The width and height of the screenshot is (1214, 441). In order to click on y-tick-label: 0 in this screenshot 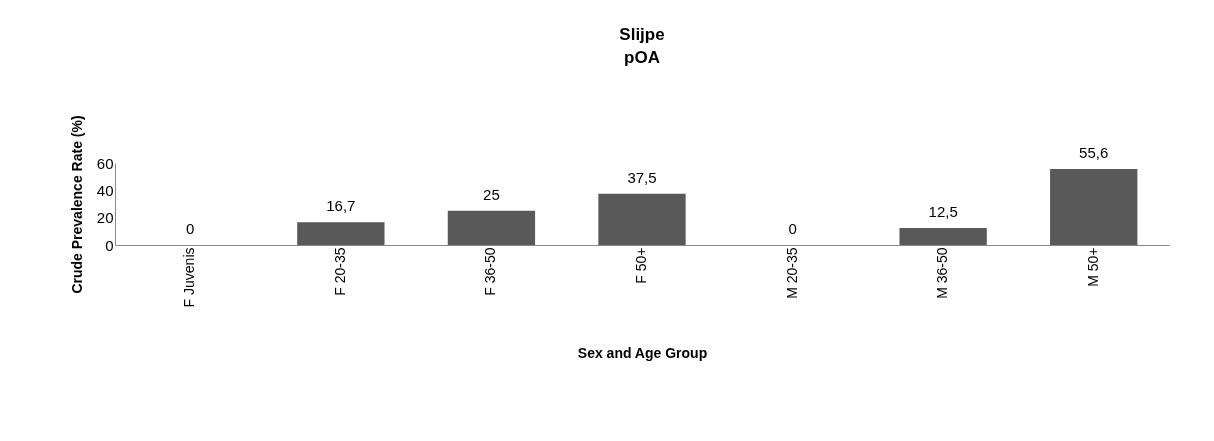, I will do `click(109, 245)`.